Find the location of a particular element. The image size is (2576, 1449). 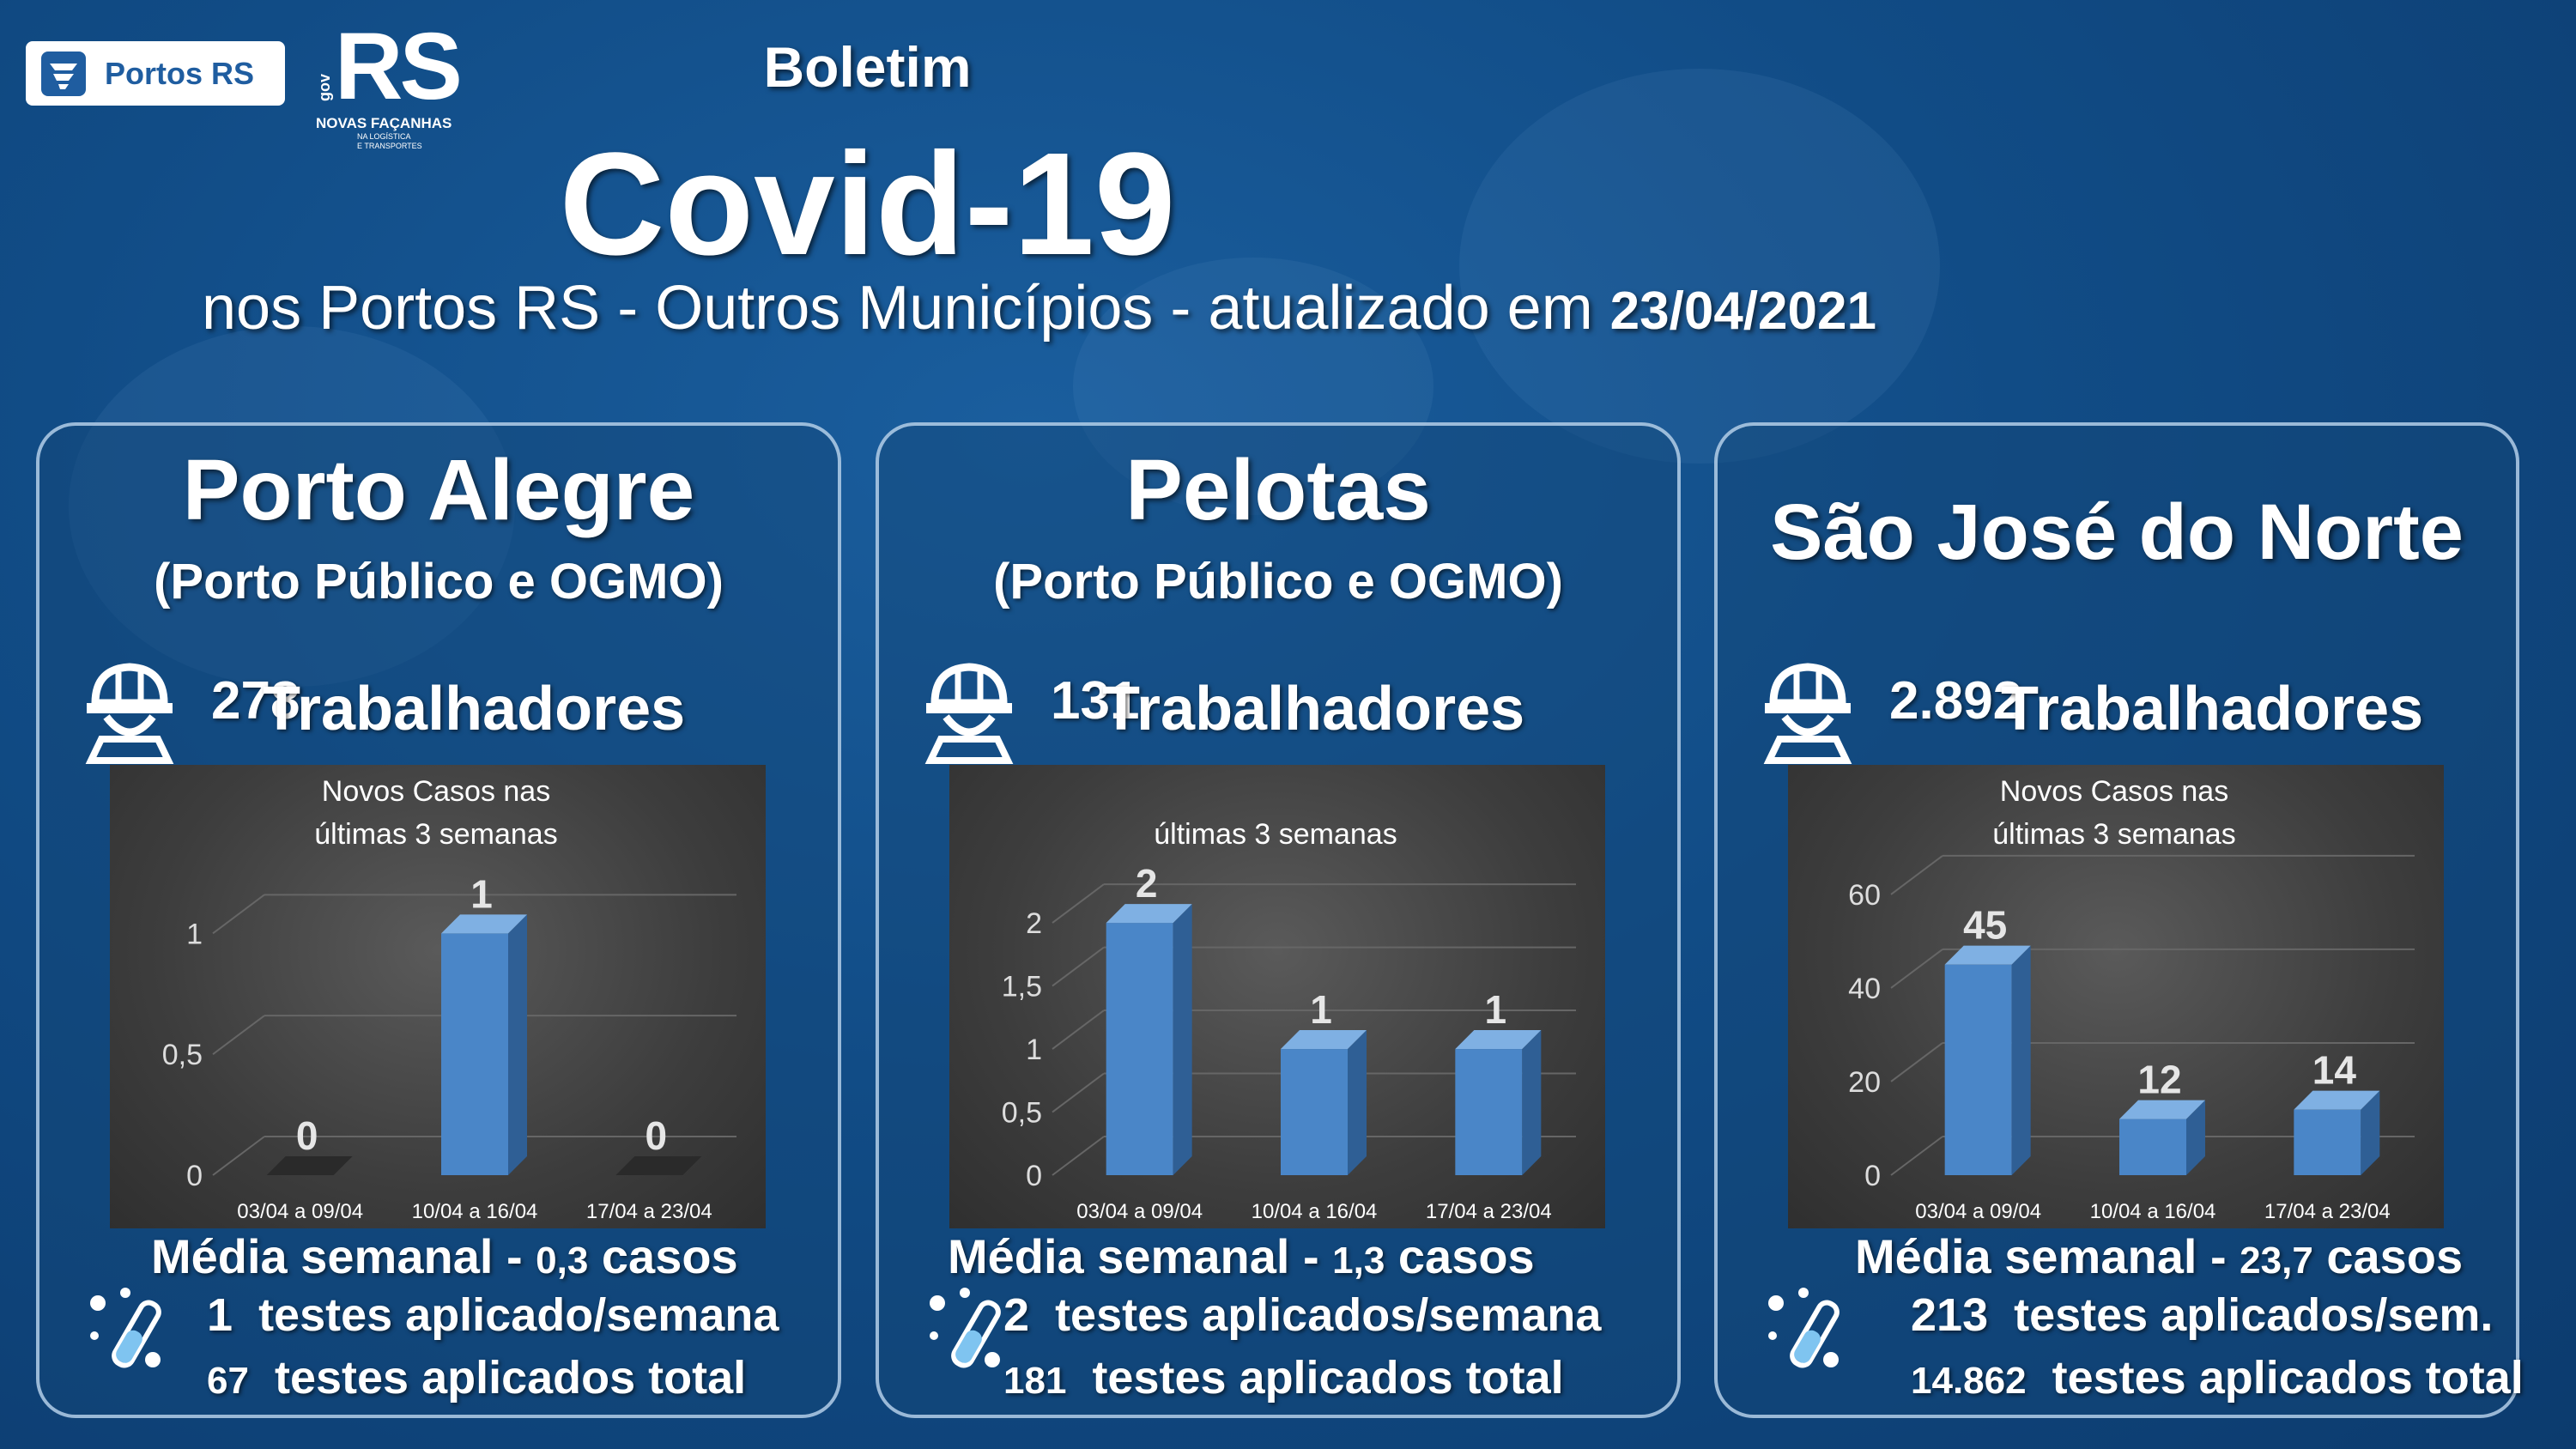

rs-logo-tiny-2: E TRANSPORTES is located at coordinates (389, 146).